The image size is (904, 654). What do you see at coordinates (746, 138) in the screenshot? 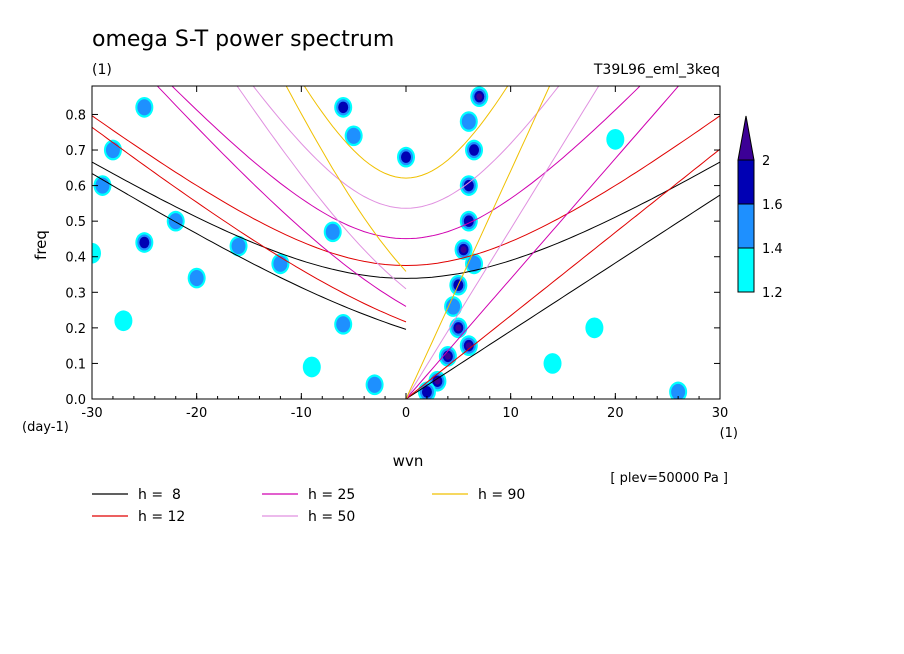
I see `colorbar-extension` at bounding box center [746, 138].